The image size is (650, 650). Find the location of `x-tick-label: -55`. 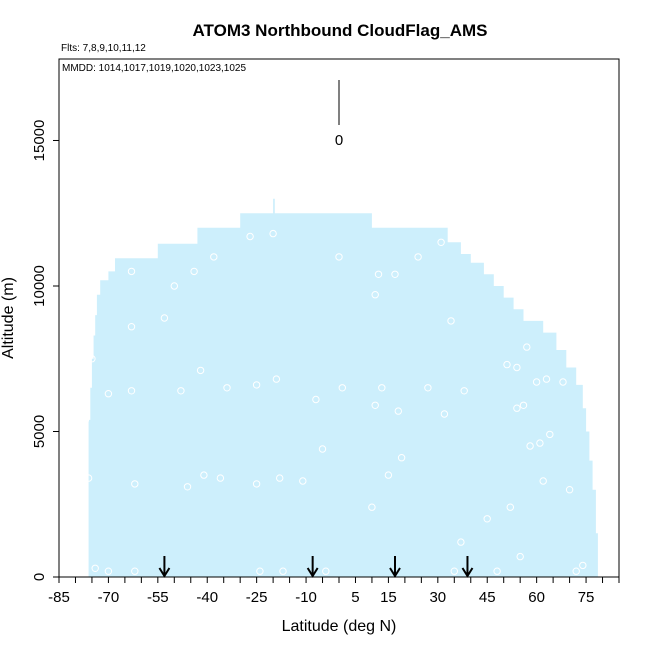

x-tick-label: -55 is located at coordinates (158, 597).